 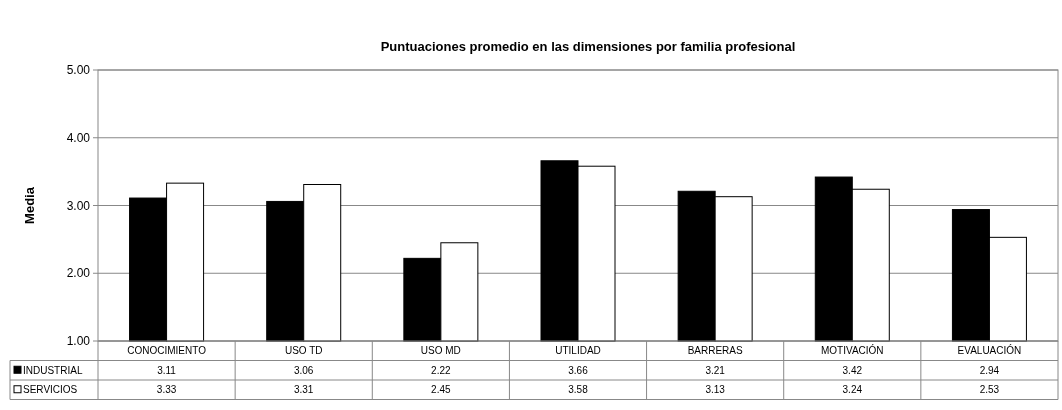 What do you see at coordinates (303, 351) in the screenshot?
I see `x-tick-label: USO TD` at bounding box center [303, 351].